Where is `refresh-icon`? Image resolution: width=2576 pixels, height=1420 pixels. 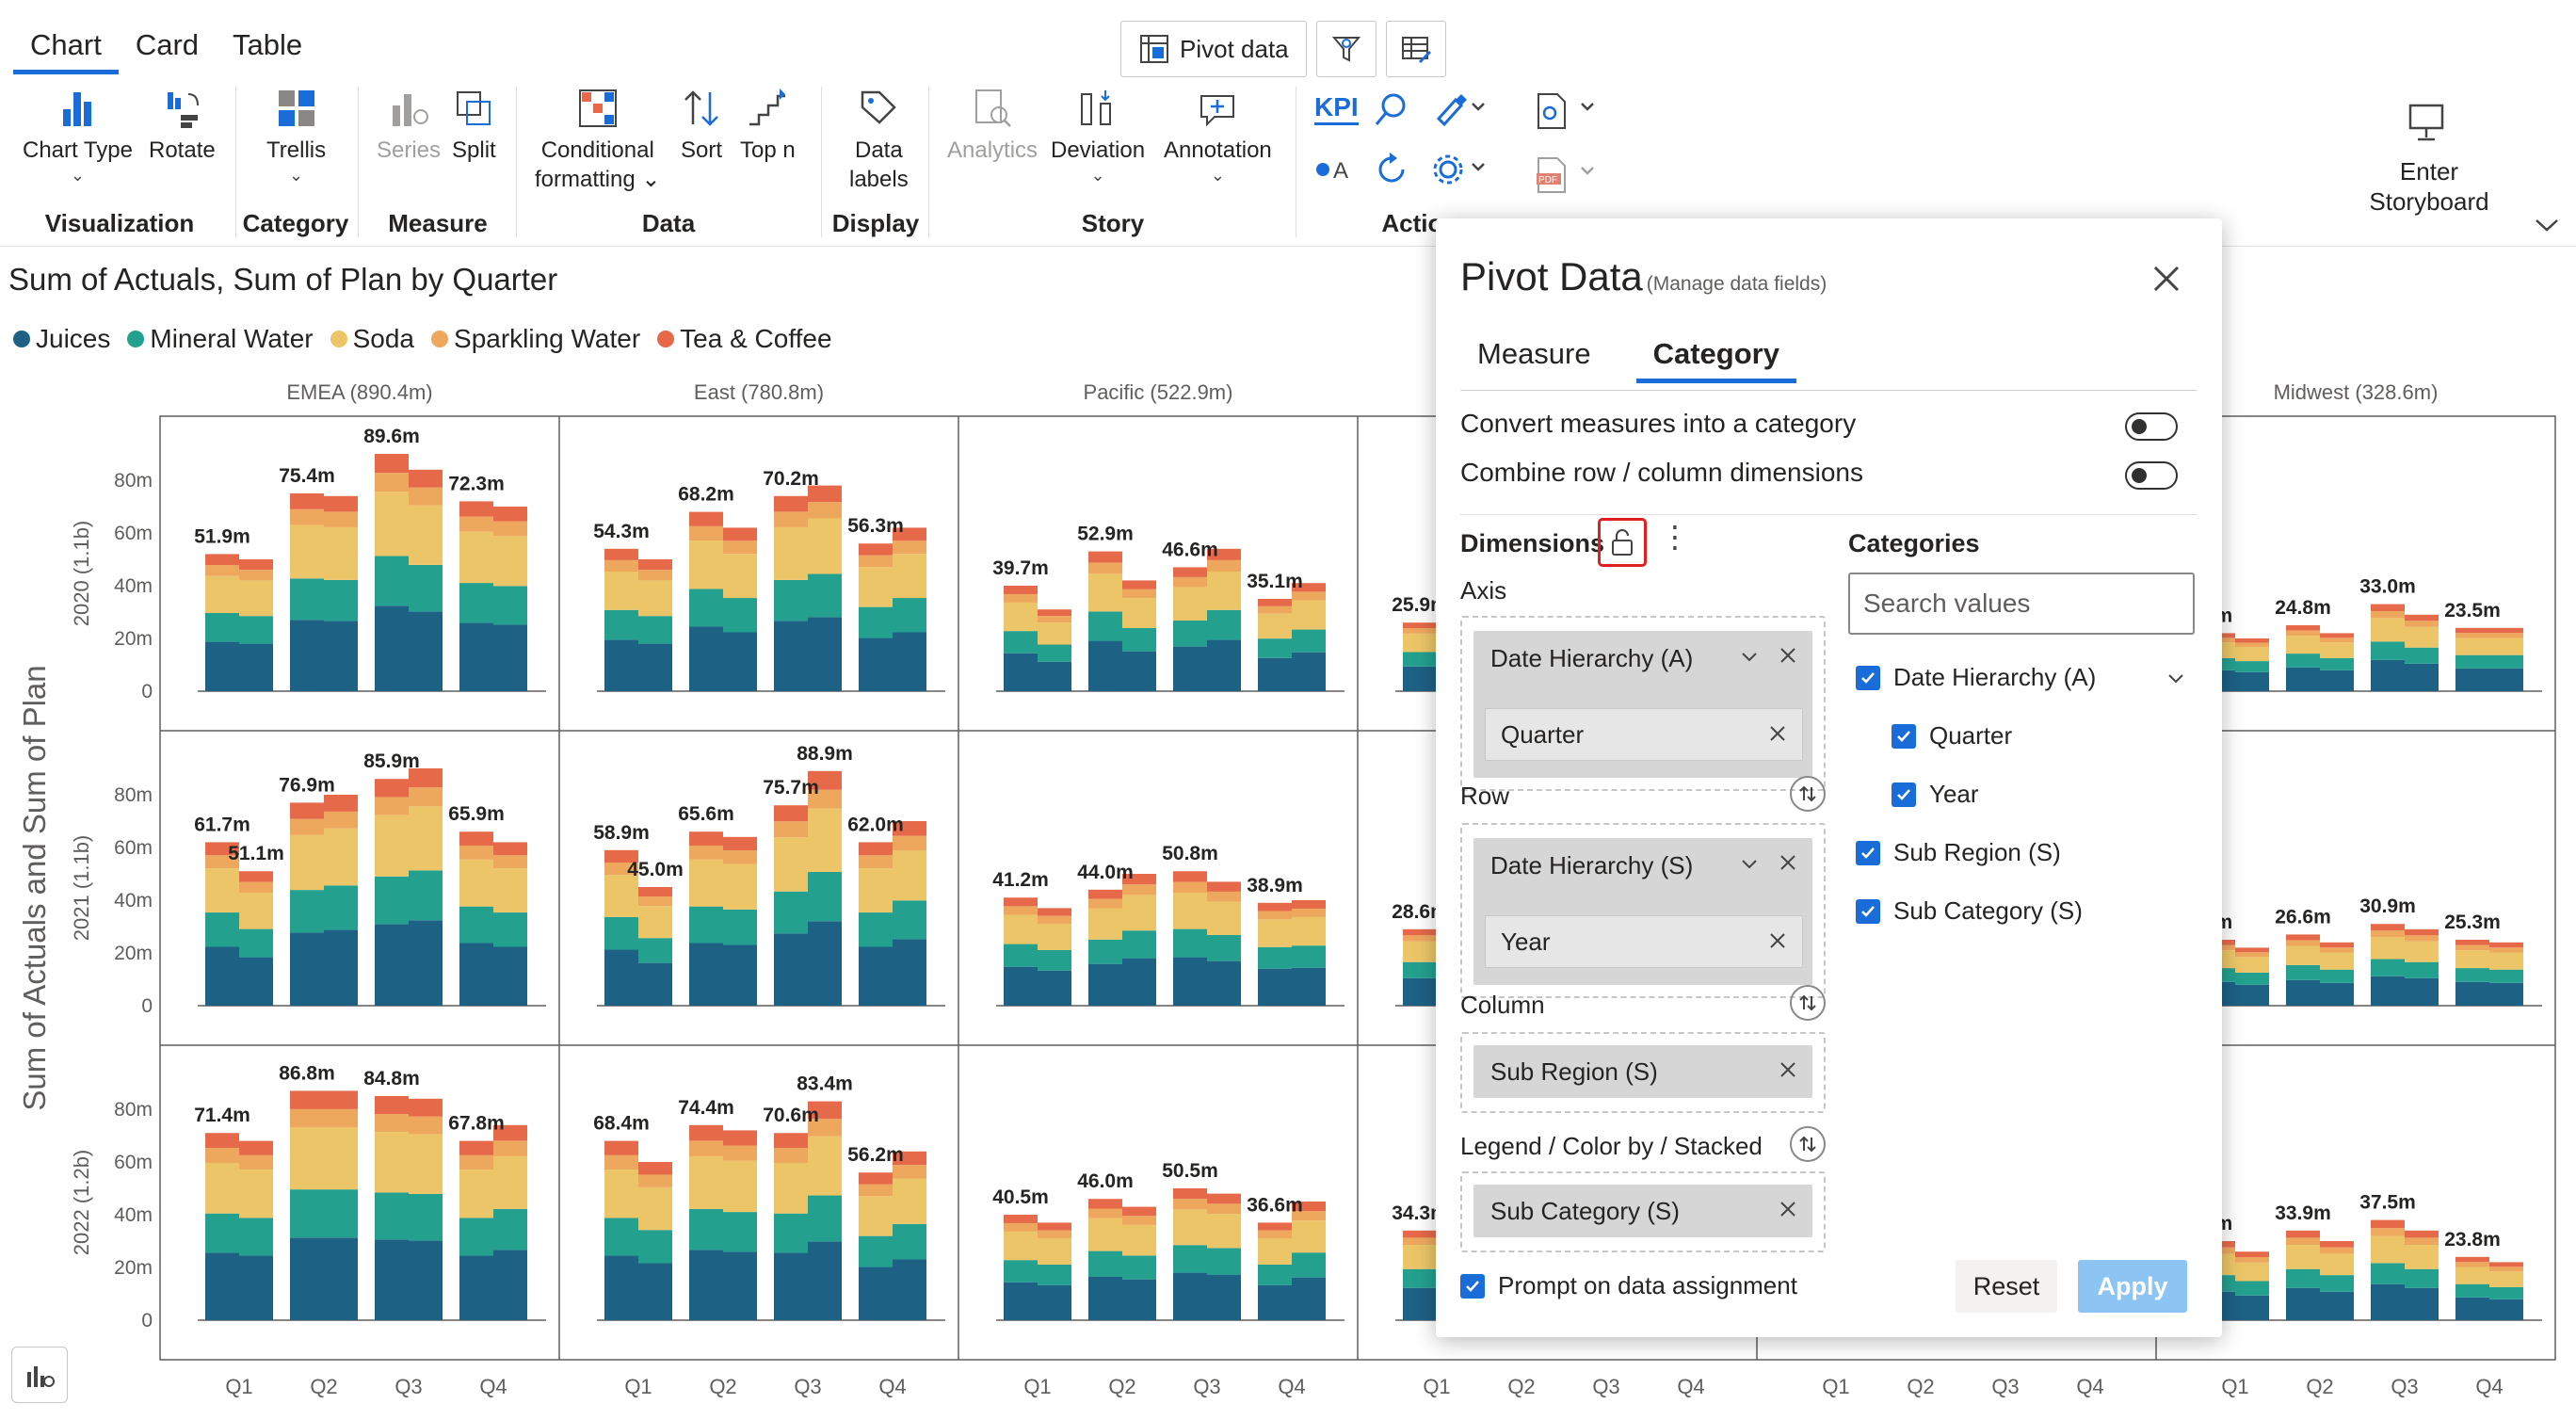
refresh-icon is located at coordinates (1391, 169).